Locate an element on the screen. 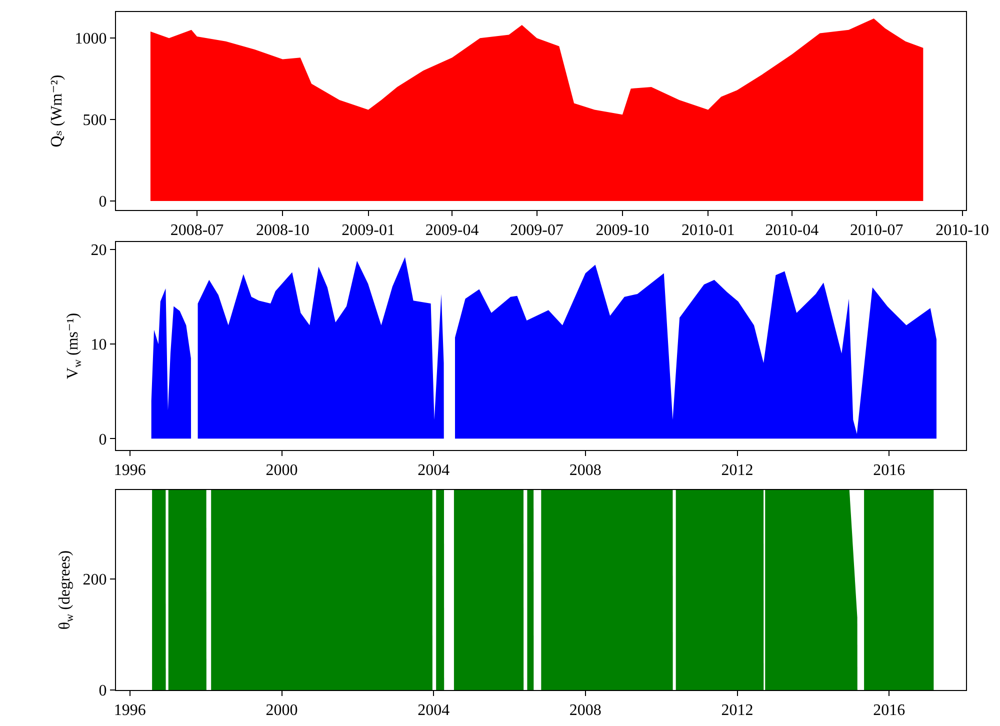 The height and width of the screenshot is (726, 1000). x-tick-label: 2009-07 is located at coordinates (537, 231).